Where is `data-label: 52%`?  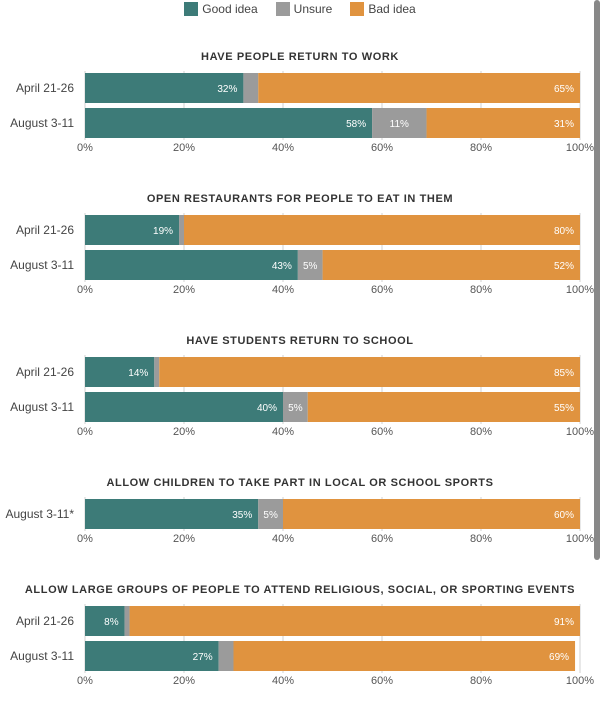 data-label: 52% is located at coordinates (564, 266).